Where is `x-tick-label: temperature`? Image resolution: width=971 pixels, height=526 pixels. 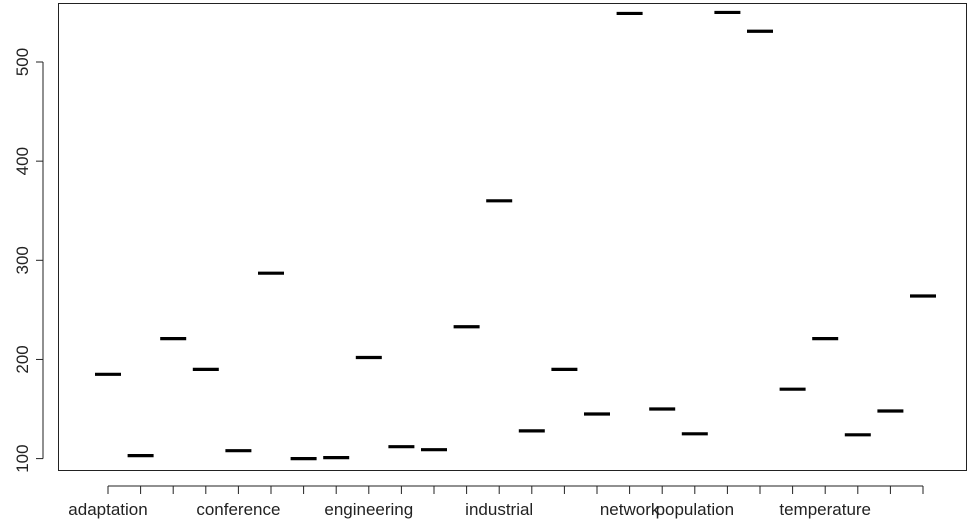 x-tick-label: temperature is located at coordinates (825, 509).